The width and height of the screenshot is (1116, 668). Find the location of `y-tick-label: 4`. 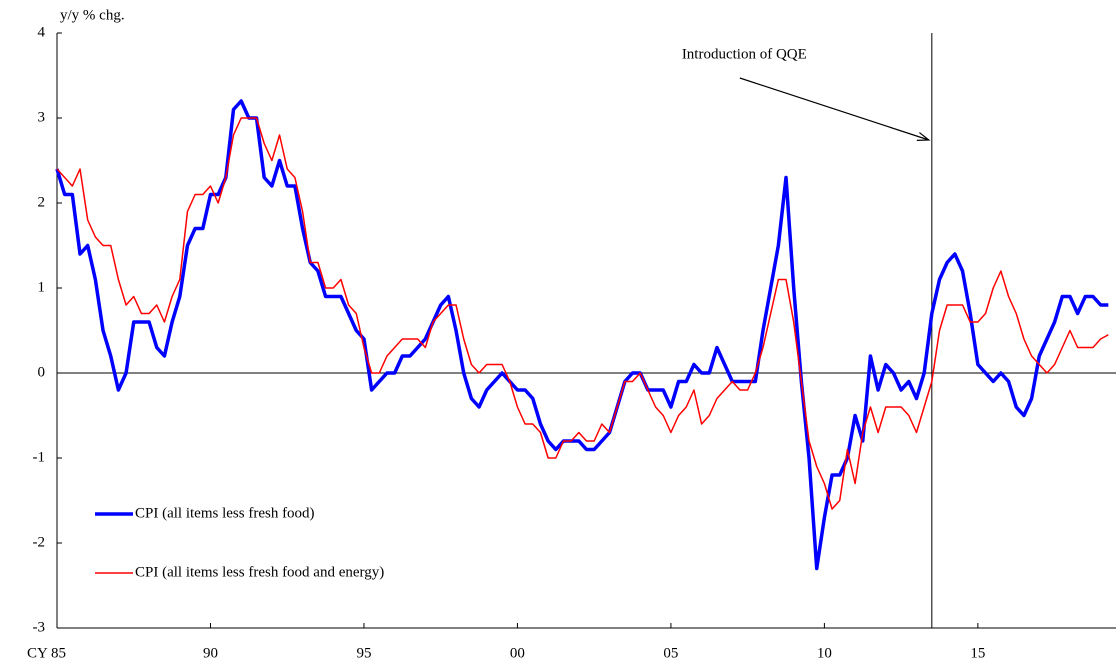

y-tick-label: 4 is located at coordinates (42, 32).